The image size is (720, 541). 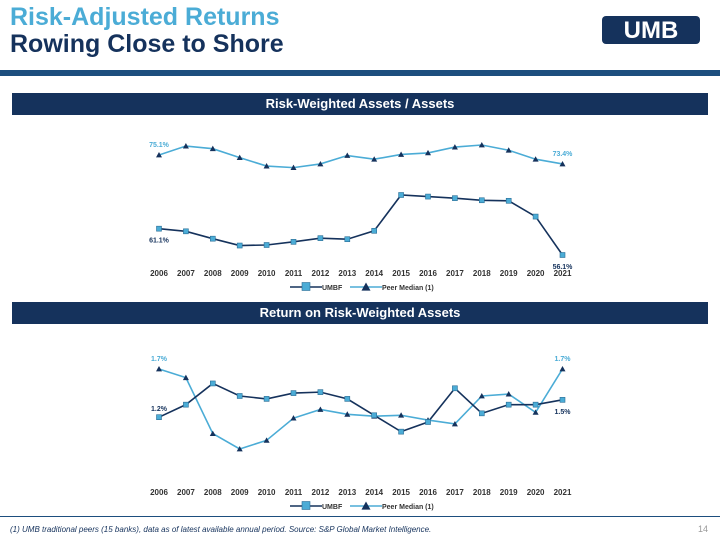 I want to click on chart2-x-tick-label: 2008, so click(x=213, y=492).